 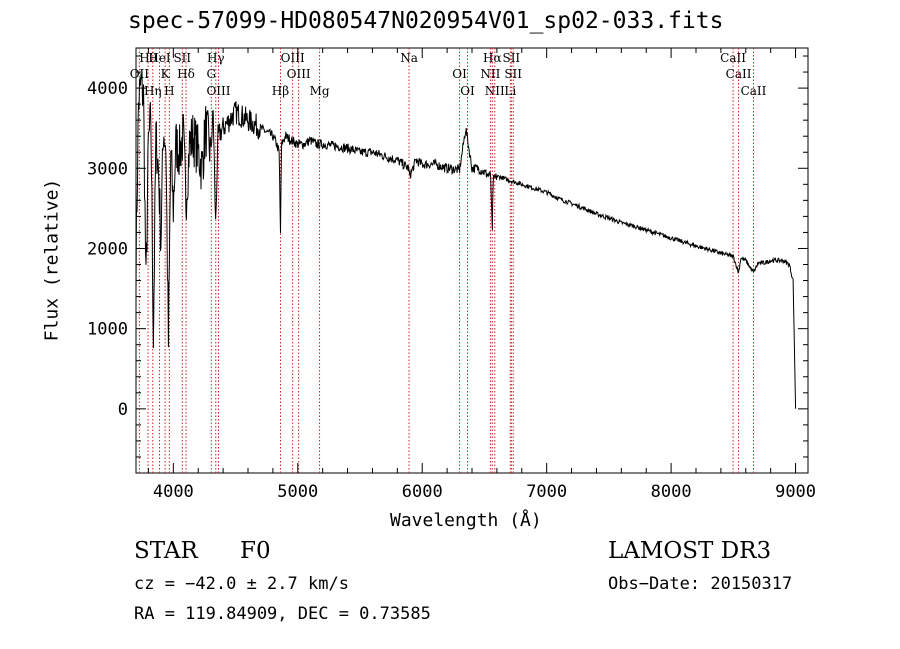 I want to click on spectral-line-label: H, so click(x=169, y=91).